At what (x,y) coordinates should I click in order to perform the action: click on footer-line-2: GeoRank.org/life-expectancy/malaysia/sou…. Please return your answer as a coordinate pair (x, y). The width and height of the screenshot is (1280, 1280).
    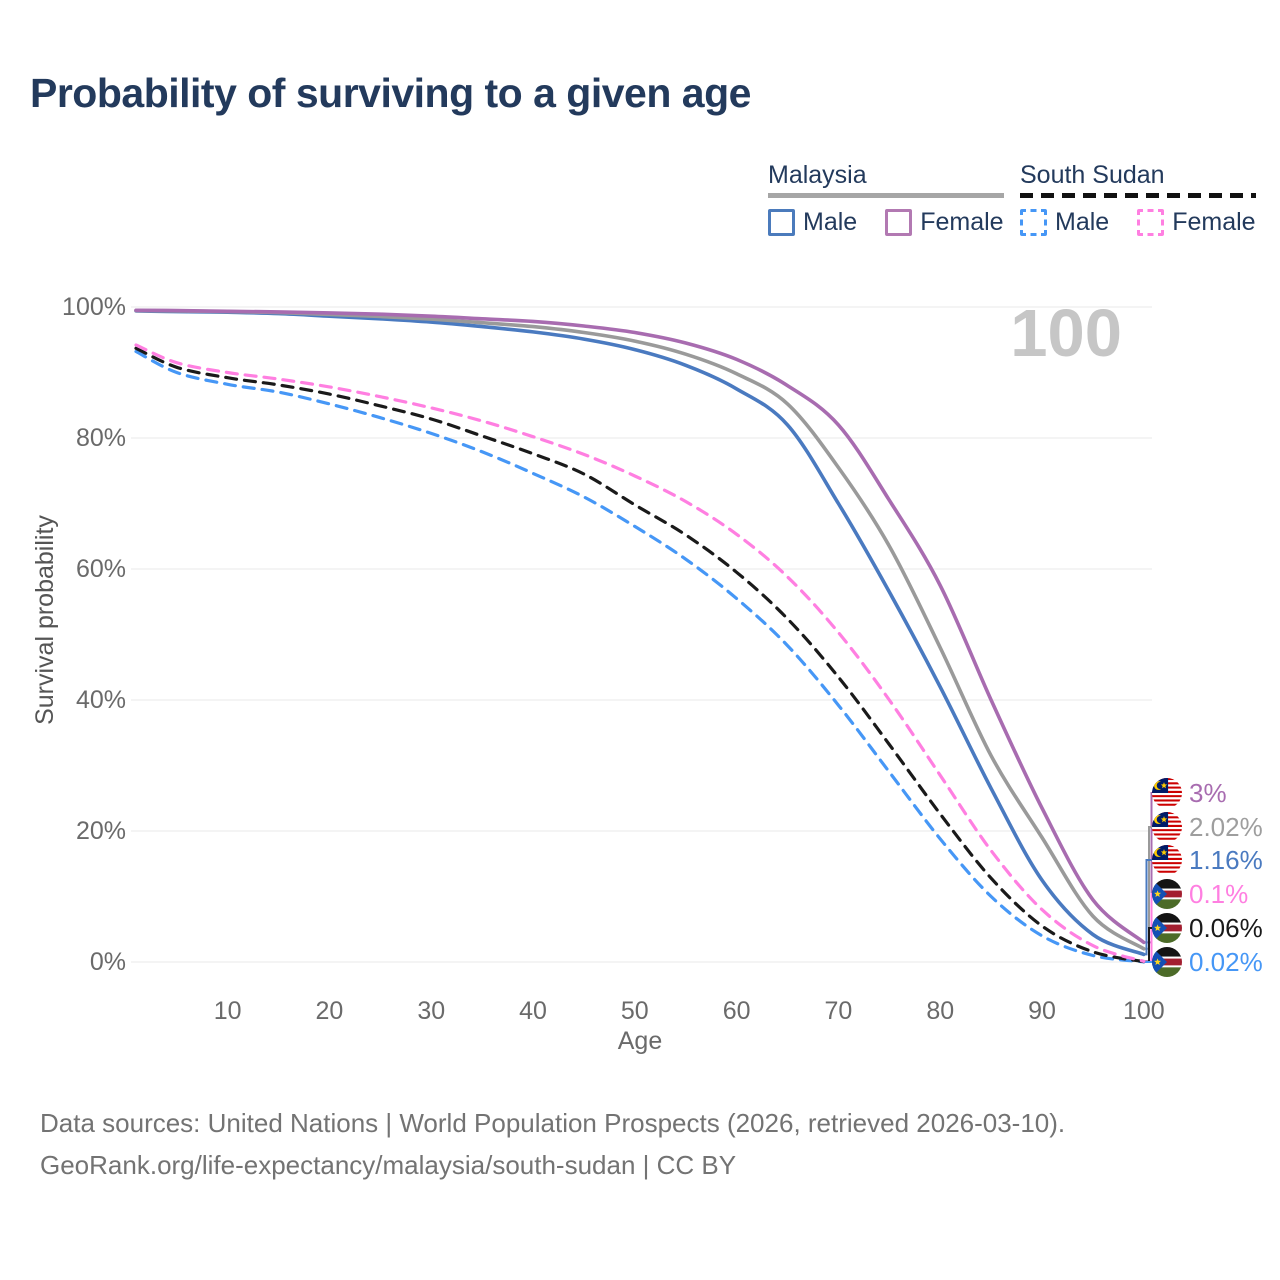
    Looking at the image, I should click on (388, 1165).